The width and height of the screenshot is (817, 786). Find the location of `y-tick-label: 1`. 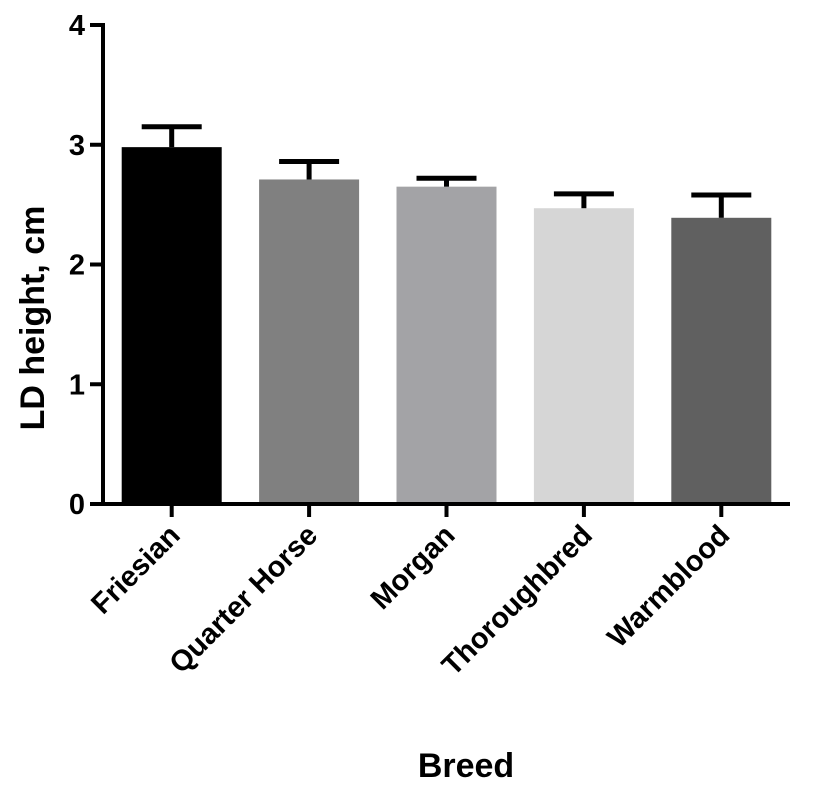

y-tick-label: 1 is located at coordinates (77, 385).